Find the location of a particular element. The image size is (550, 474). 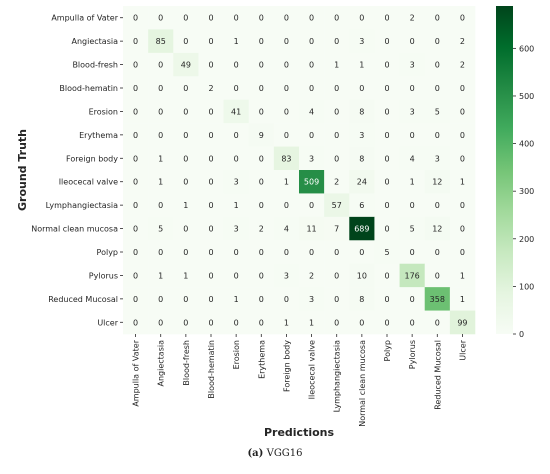

cell-value-label: 1 is located at coordinates (462, 299).